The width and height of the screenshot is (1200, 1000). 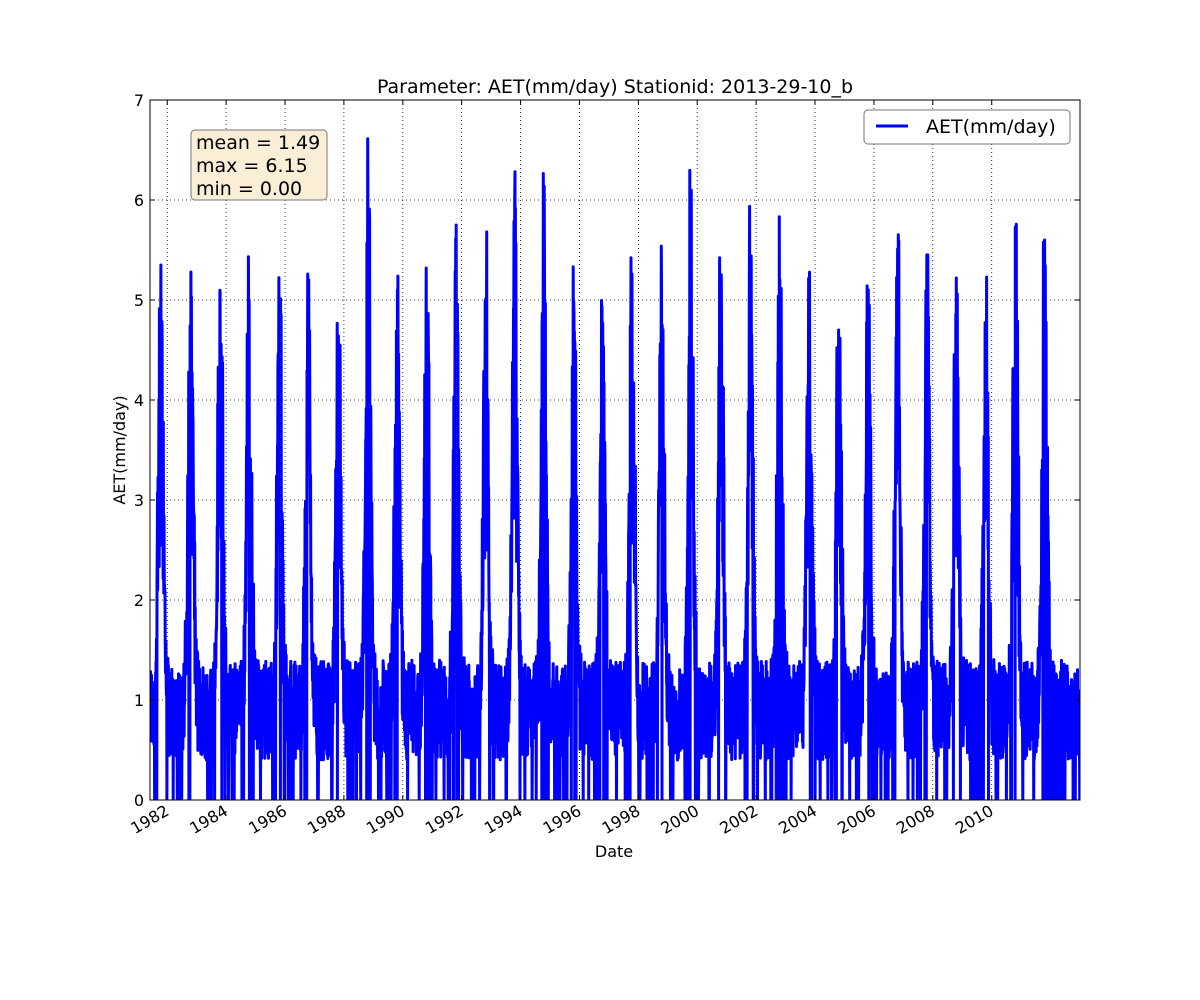 I want to click on stats-box-frame, so click(x=259, y=165).